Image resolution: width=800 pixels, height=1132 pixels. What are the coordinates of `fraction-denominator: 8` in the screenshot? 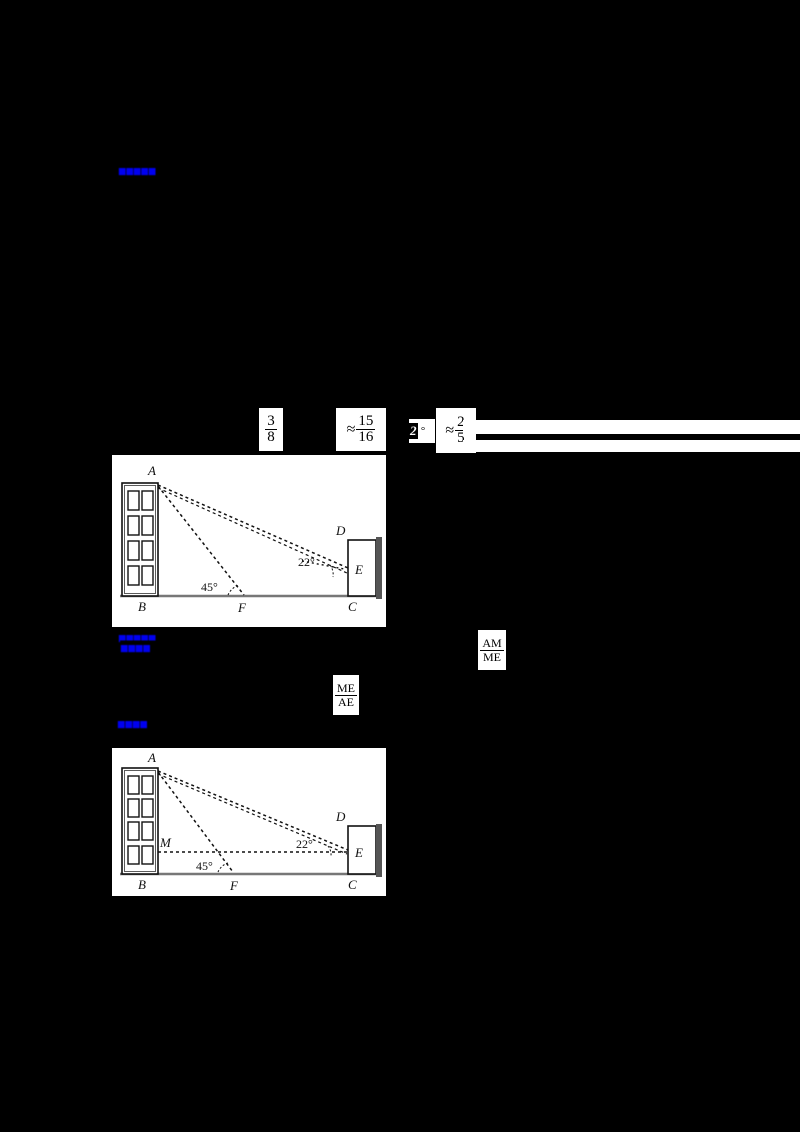 It's located at (271, 437).